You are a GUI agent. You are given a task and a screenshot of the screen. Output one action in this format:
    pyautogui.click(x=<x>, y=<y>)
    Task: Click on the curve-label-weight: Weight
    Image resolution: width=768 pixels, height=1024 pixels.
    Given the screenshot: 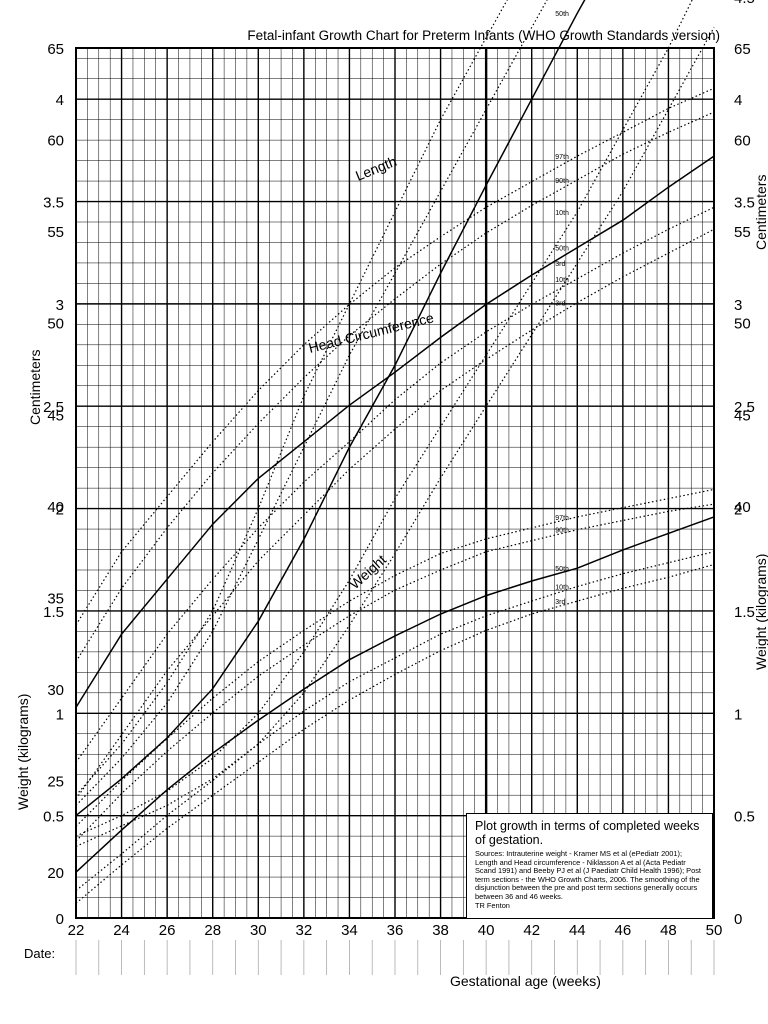 What is the action you would take?
    pyautogui.click(x=367, y=571)
    